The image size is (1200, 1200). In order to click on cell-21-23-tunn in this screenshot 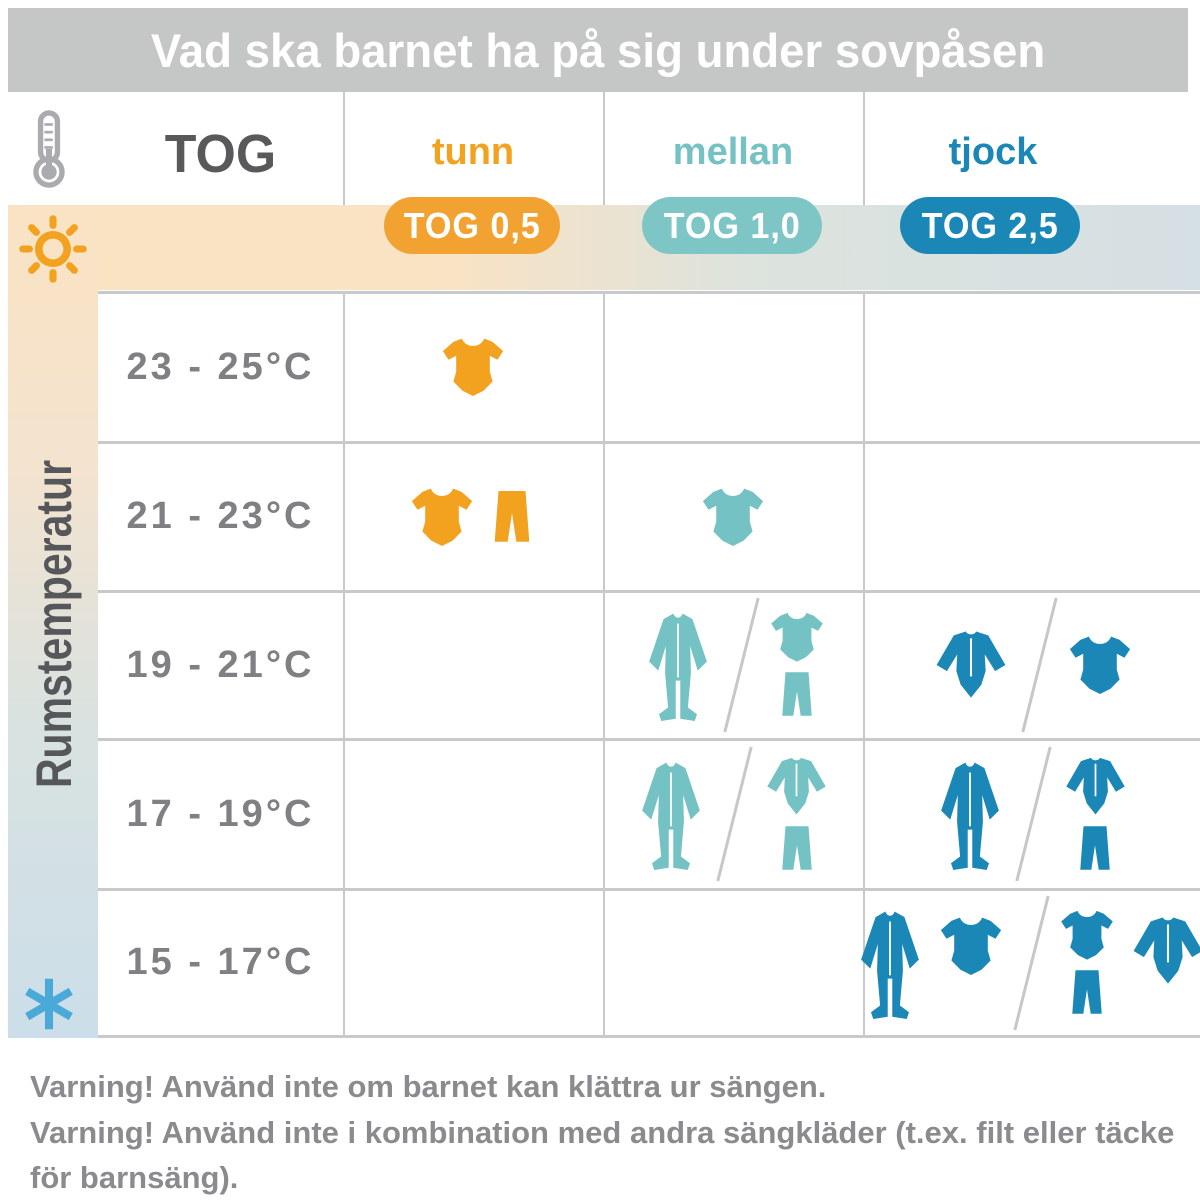, I will do `click(473, 516)`.